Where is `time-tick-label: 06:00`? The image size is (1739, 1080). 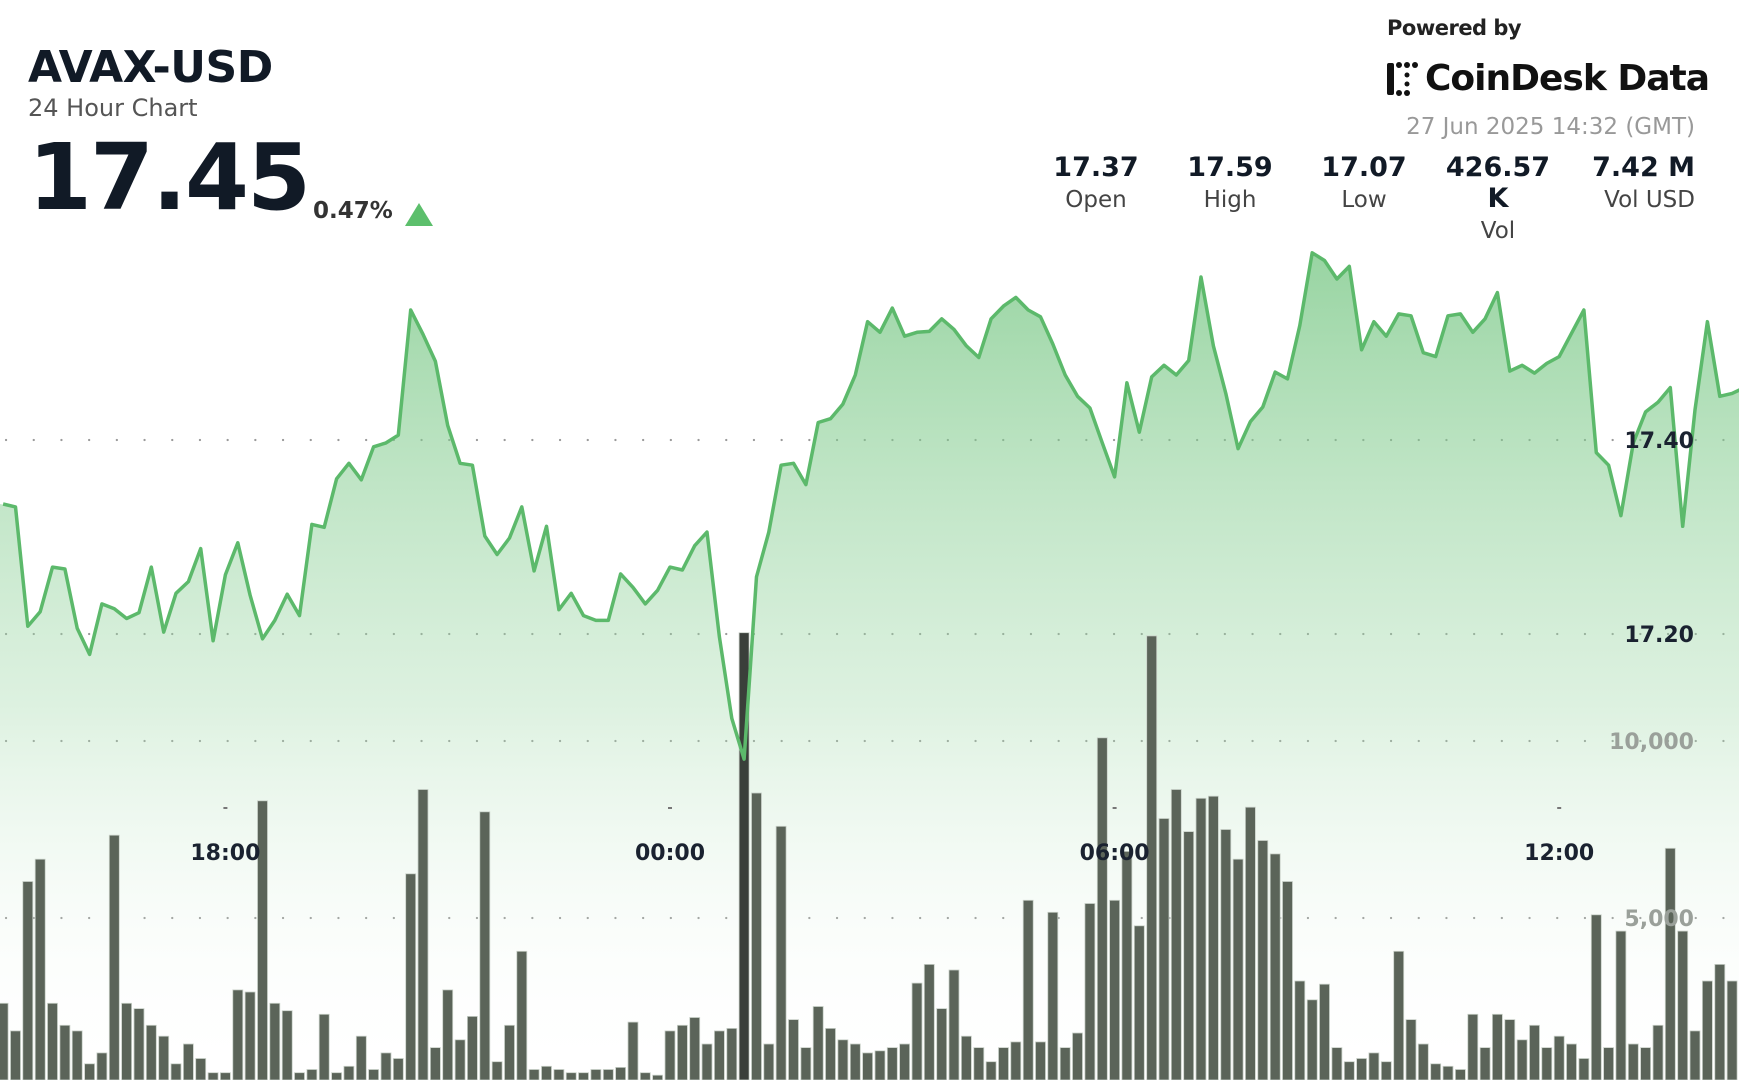
time-tick-label: 06:00 is located at coordinates (1115, 853).